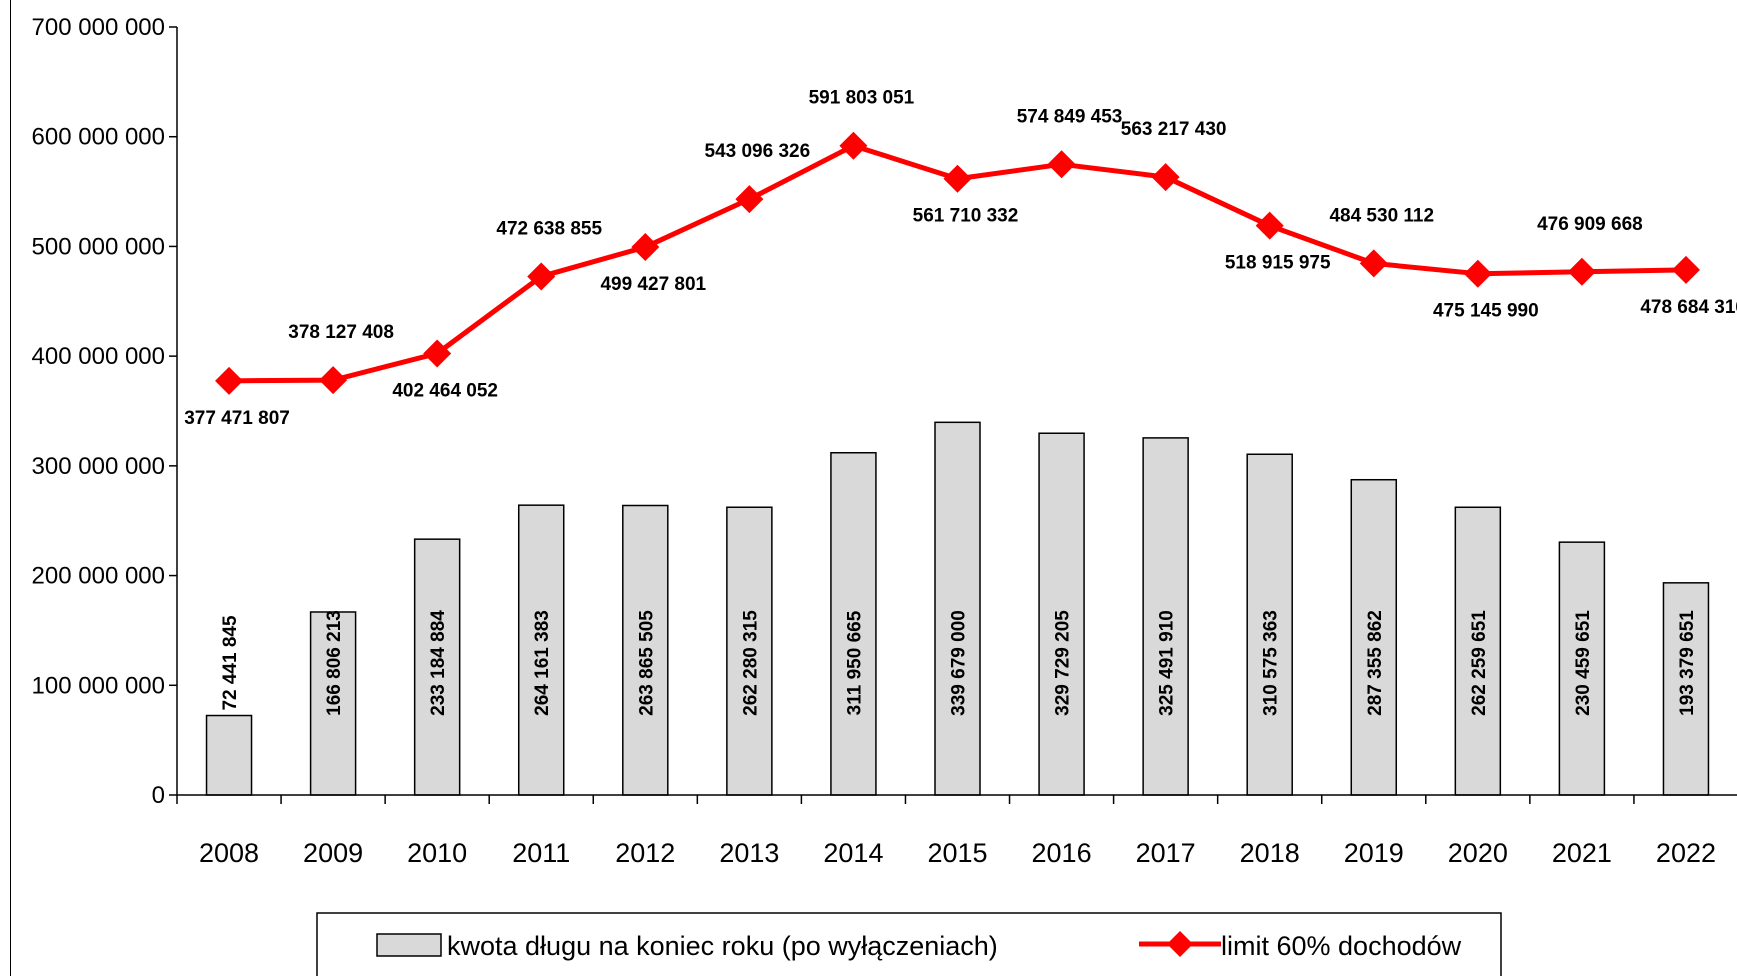 This screenshot has height=976, width=1737. What do you see at coordinates (437, 853) in the screenshot?
I see `x-tick-label: 2010` at bounding box center [437, 853].